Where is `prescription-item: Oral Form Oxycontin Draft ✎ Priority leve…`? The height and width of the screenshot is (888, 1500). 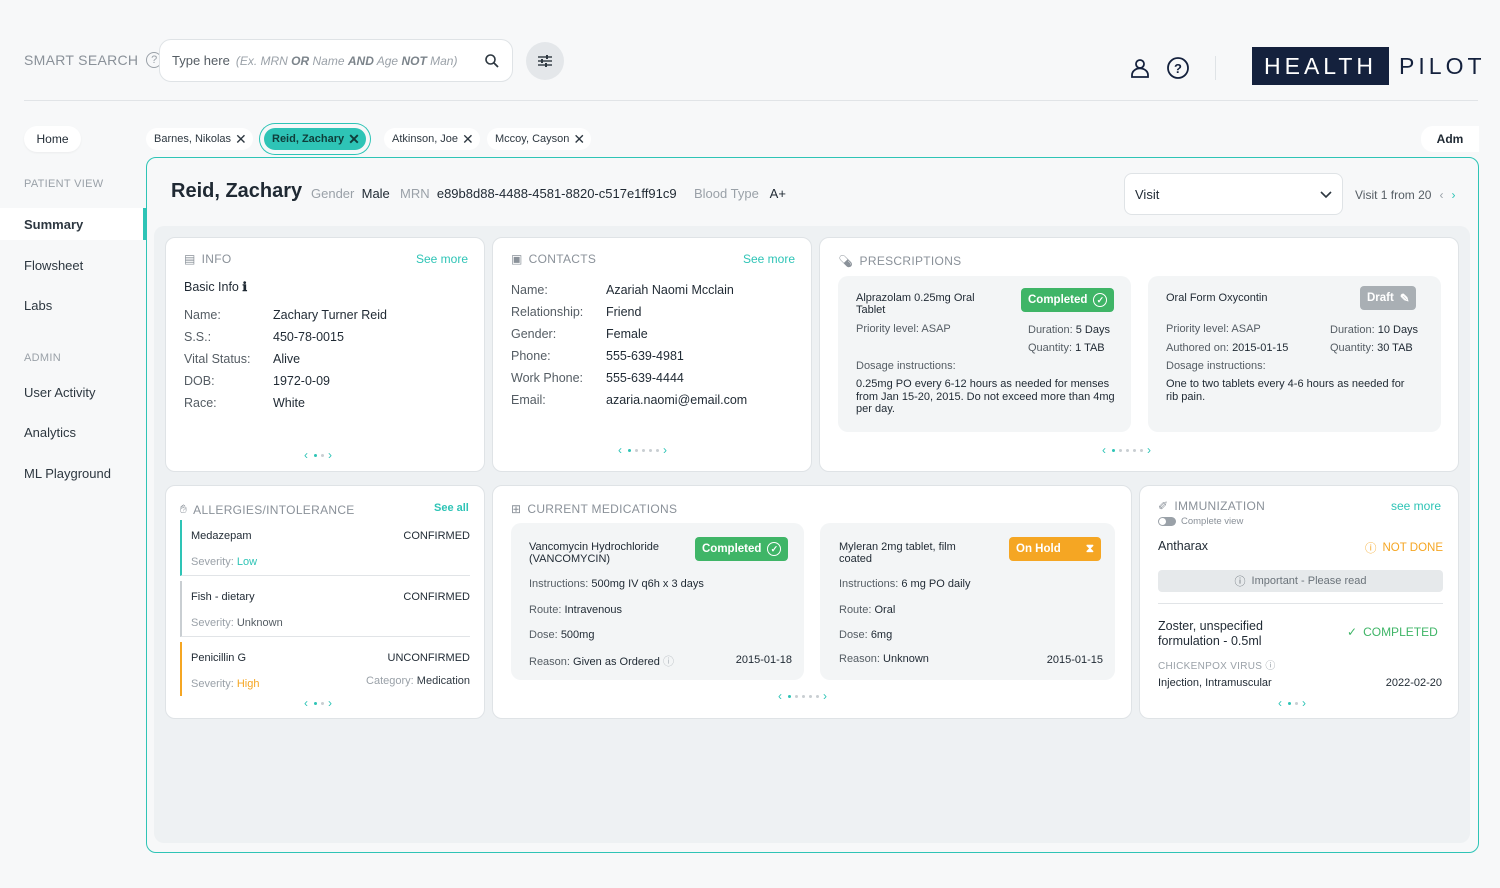
prescription-item: Oral Form Oxycontin Draft ✎ Priority leve… is located at coordinates (1294, 354).